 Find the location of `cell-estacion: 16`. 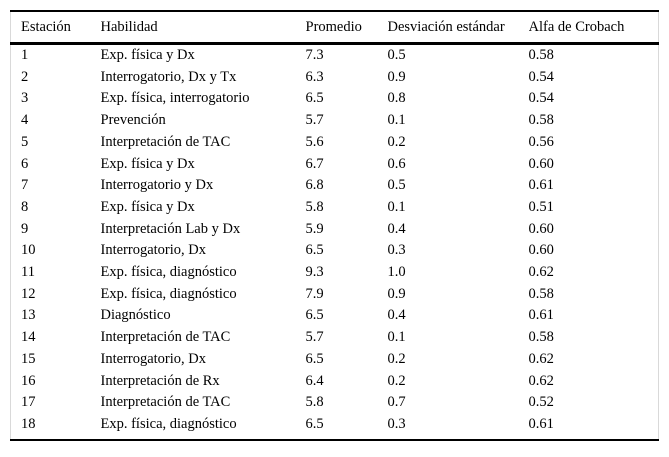

cell-estacion: 16 is located at coordinates (28, 380).